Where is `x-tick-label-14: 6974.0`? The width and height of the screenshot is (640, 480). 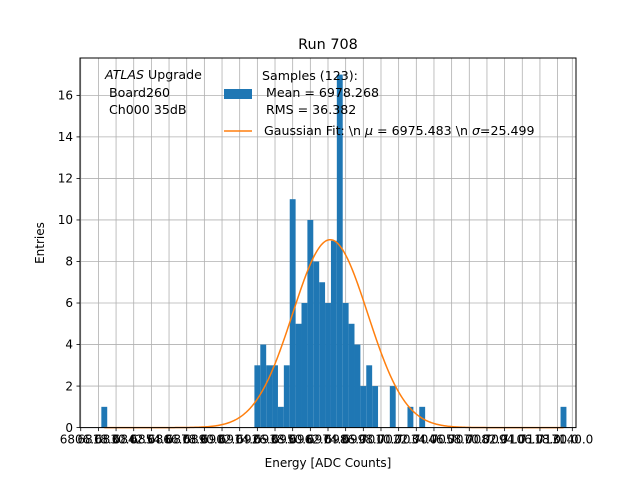 x-tick-label-14: 6974.0 is located at coordinates (328, 440).